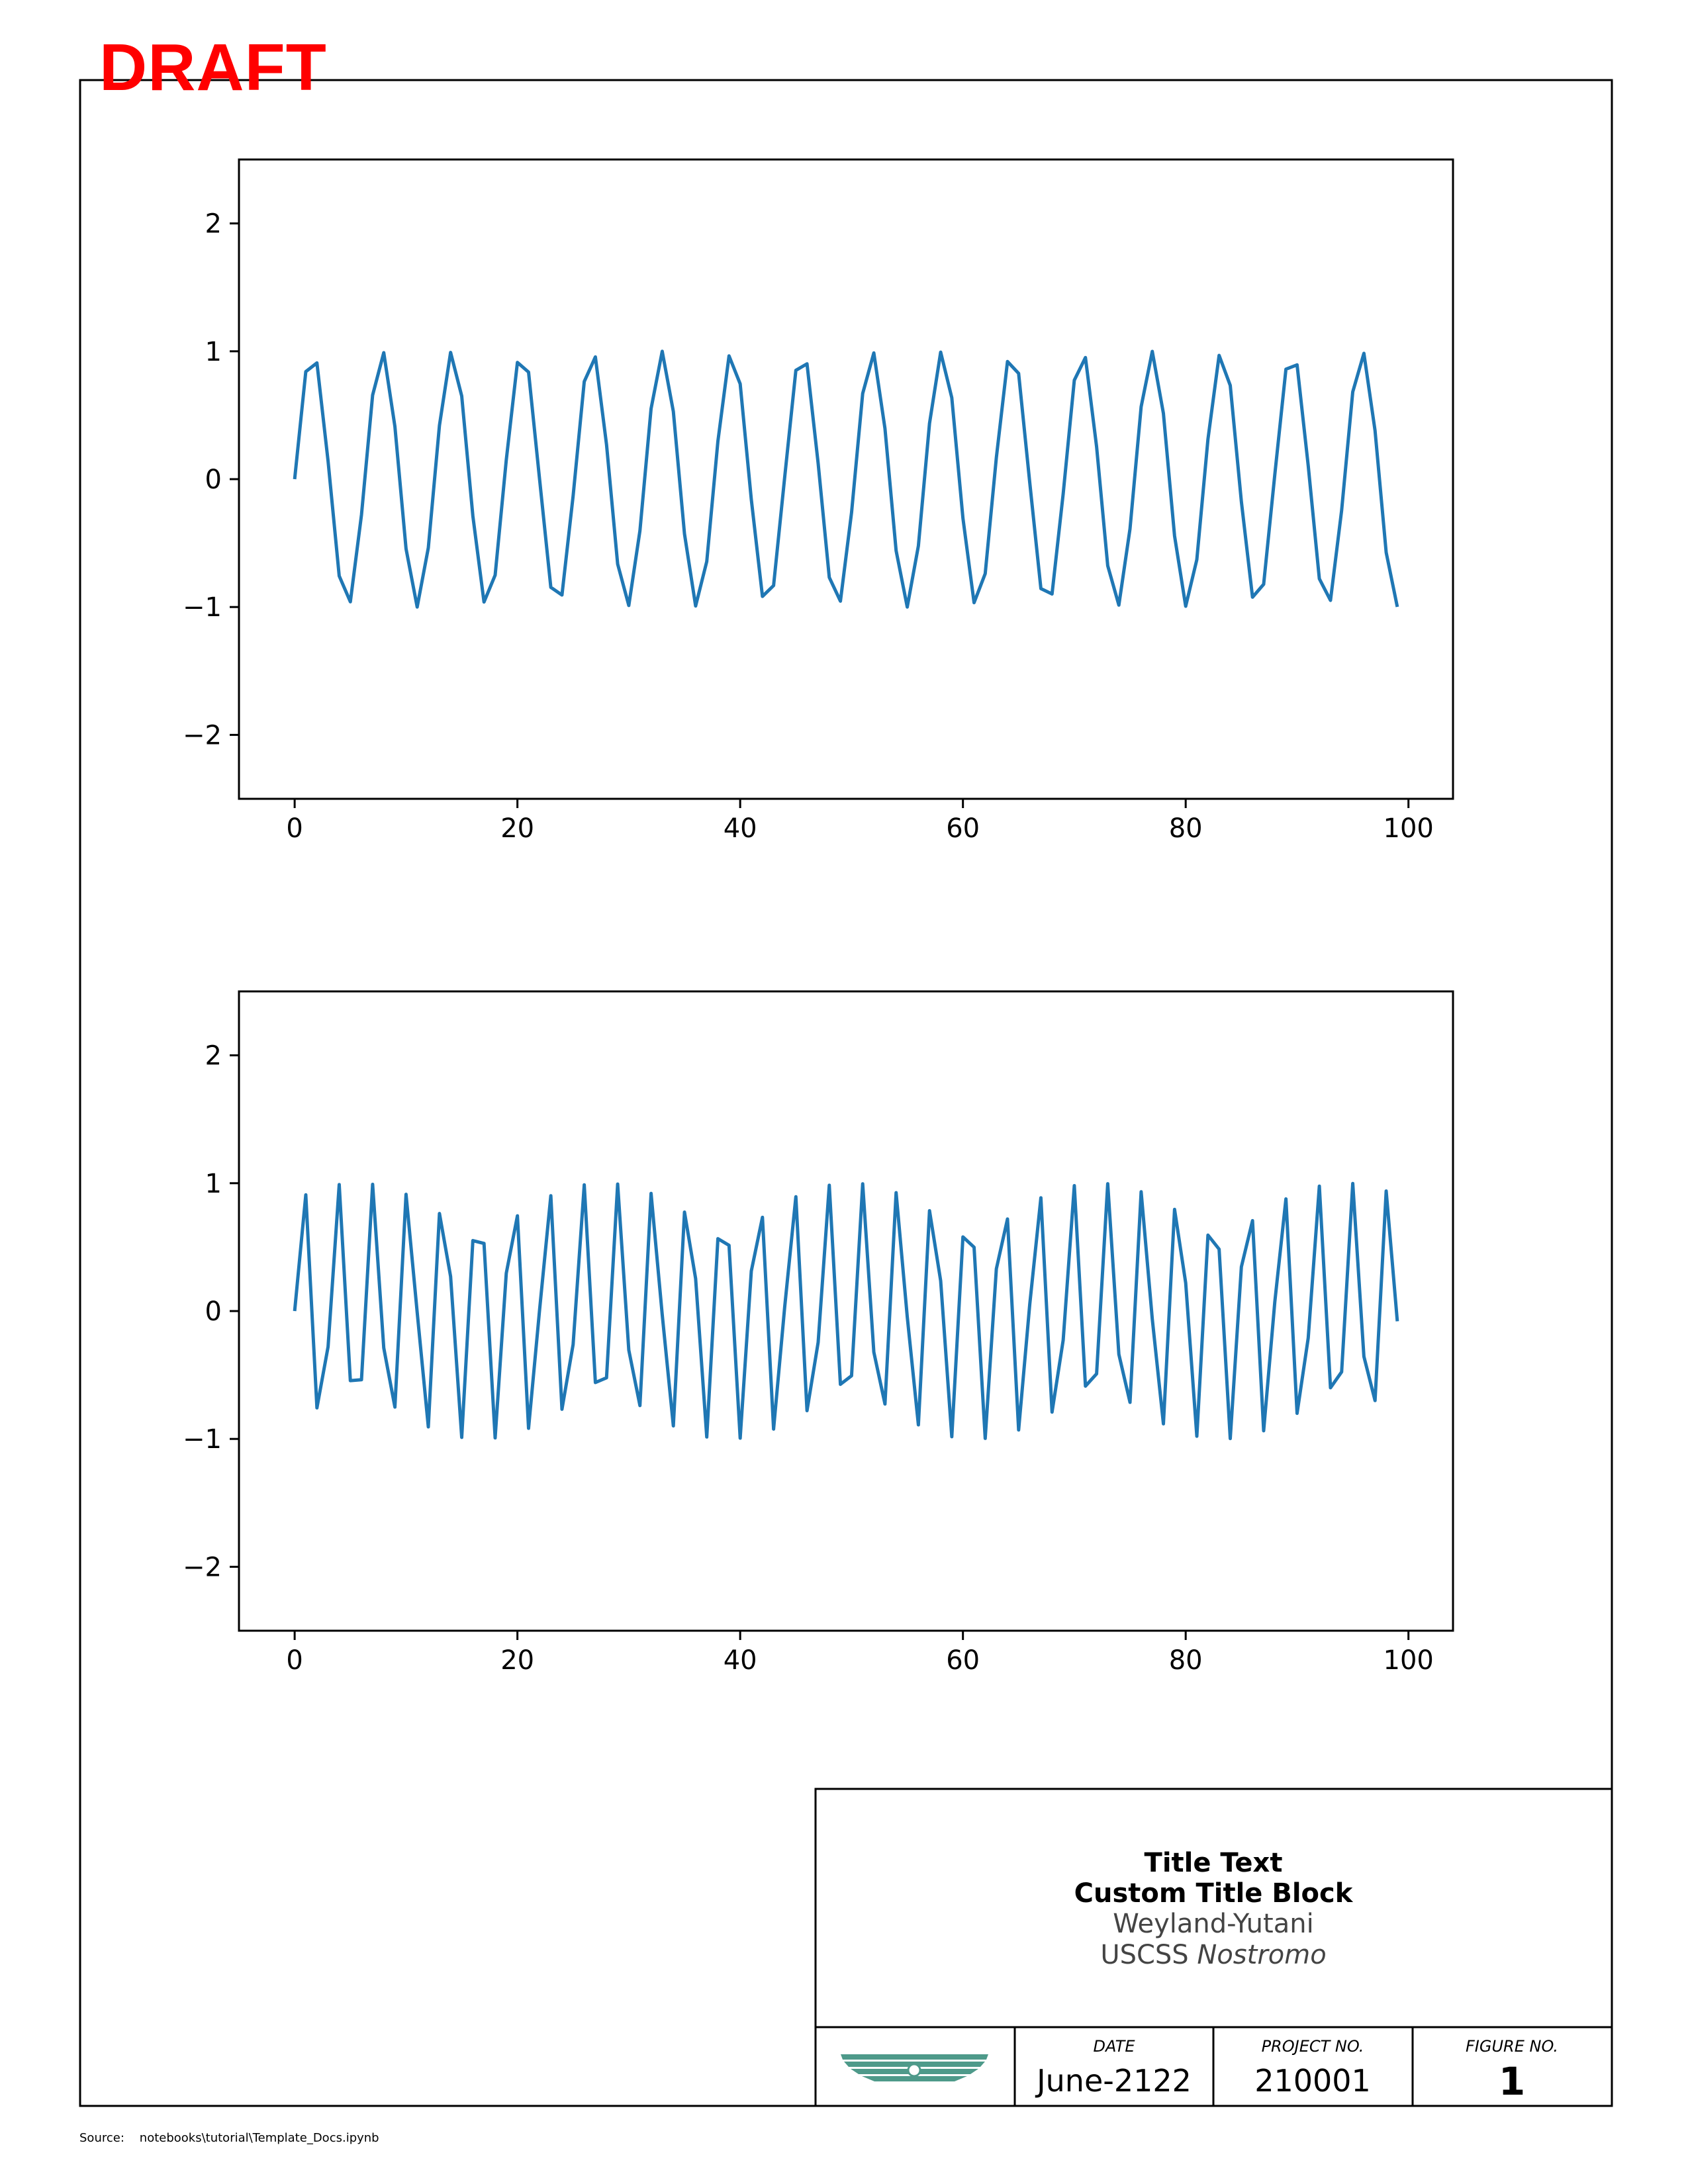 The width and height of the screenshot is (1688, 2184). I want to click on date-value: June-2122, so click(1113, 2081).